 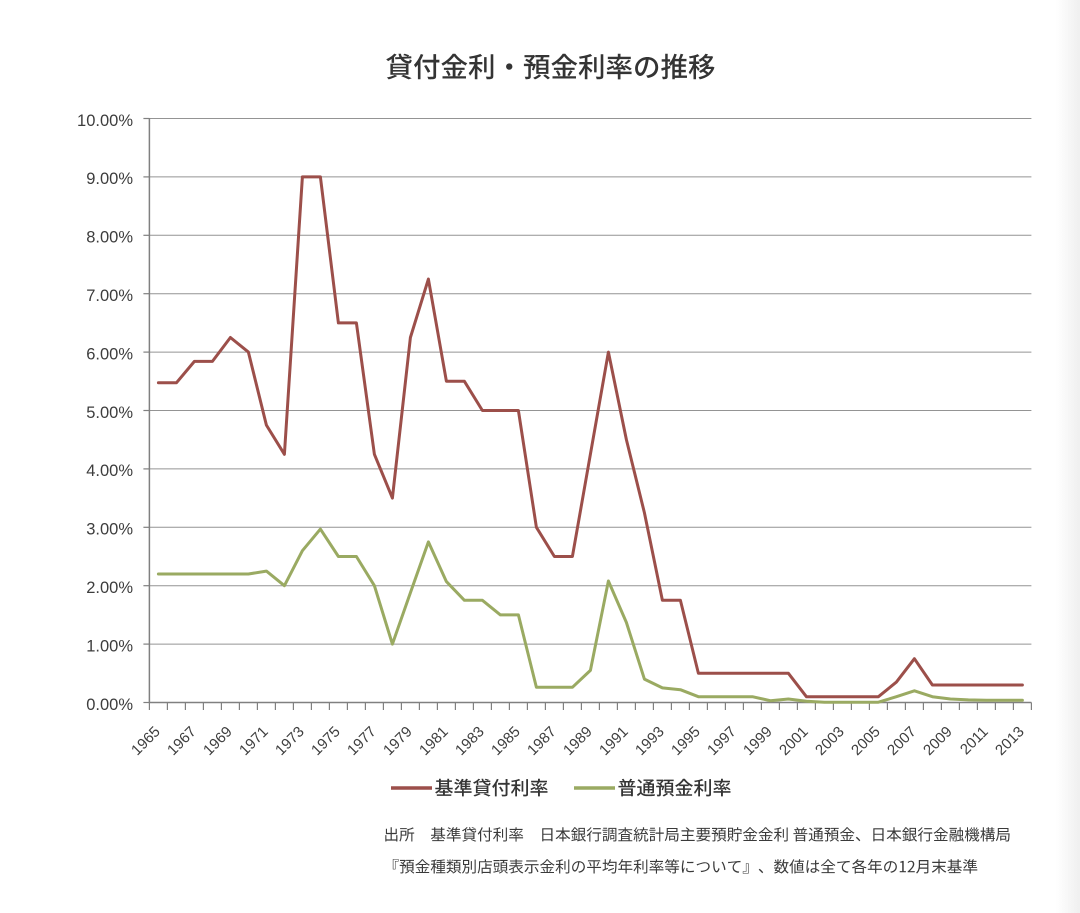 What do you see at coordinates (109, 413) in the screenshot?
I see `svg-text: 5.00%` at bounding box center [109, 413].